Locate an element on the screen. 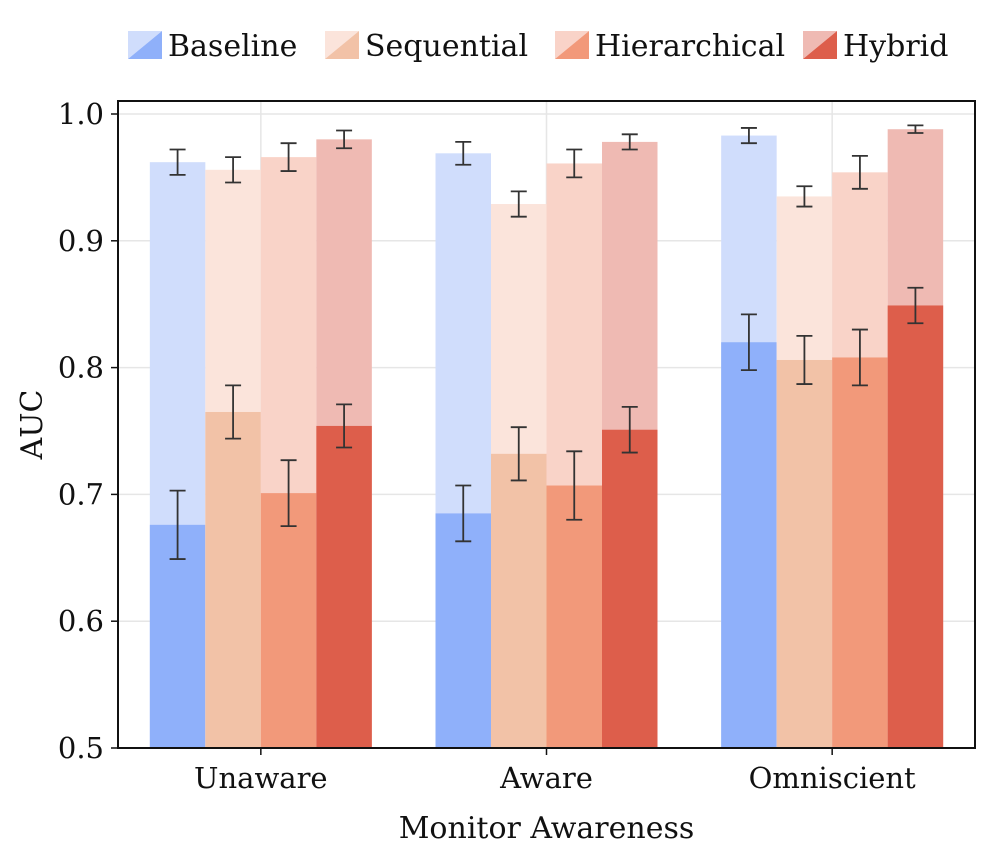 The width and height of the screenshot is (997, 859). legend-item-sequential: Sequential is located at coordinates (426, 46).